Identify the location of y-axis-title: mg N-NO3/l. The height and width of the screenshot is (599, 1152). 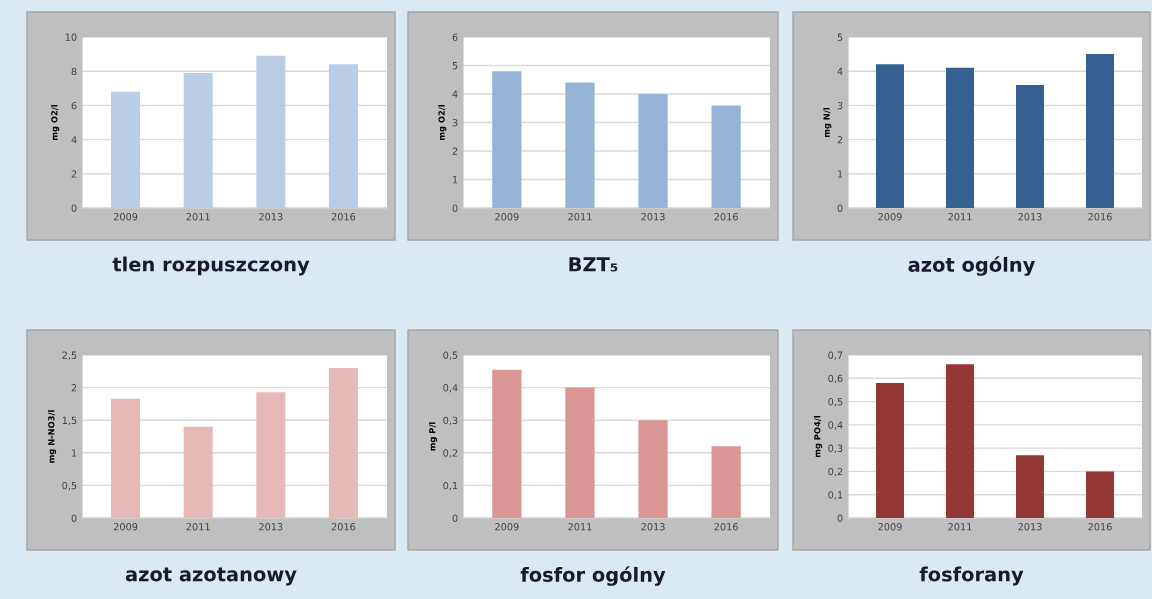
(52, 436).